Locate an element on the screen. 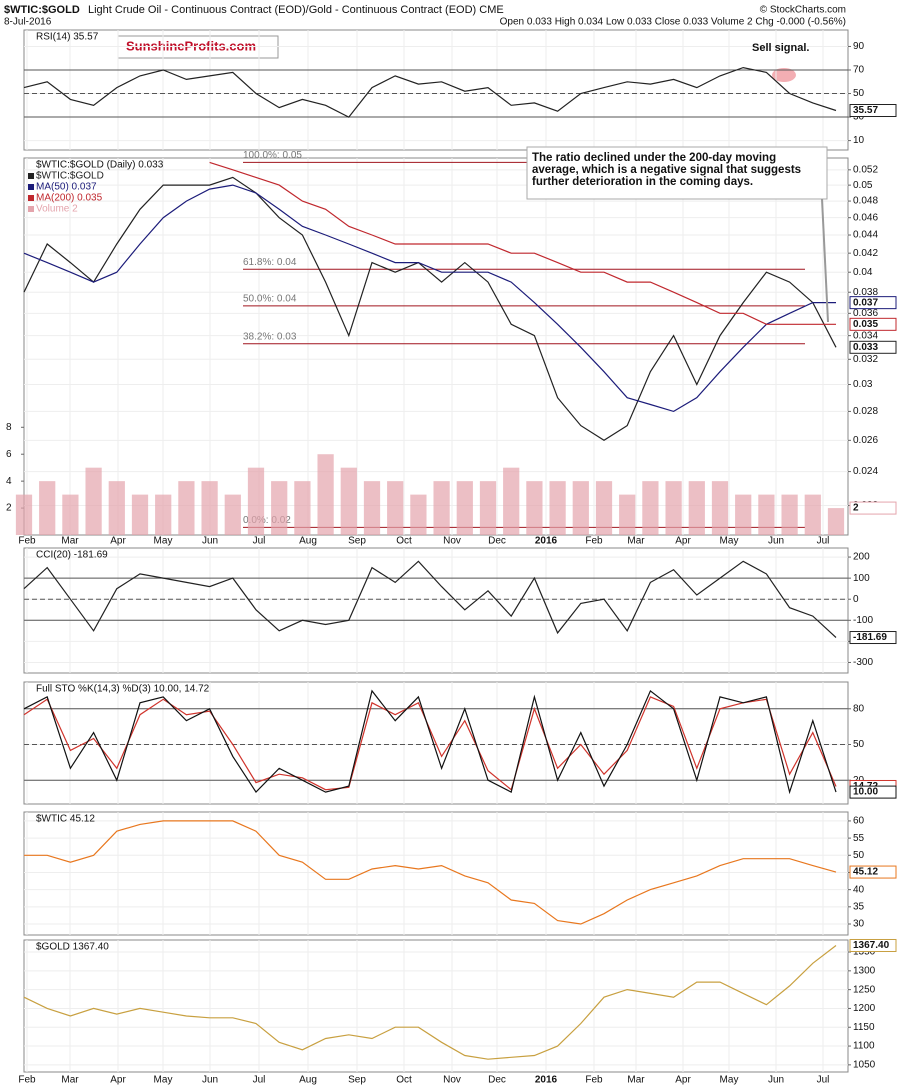  x-tick-label: Nov is located at coordinates (452, 1080).